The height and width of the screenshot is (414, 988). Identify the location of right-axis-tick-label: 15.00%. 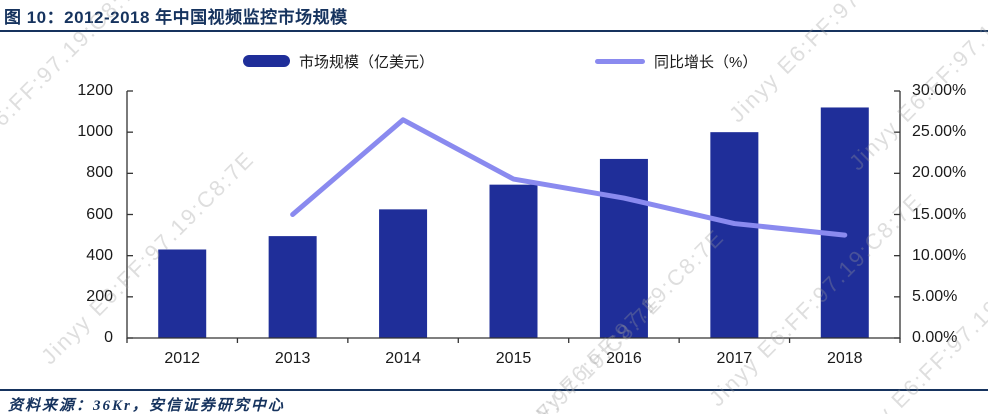
(939, 214).